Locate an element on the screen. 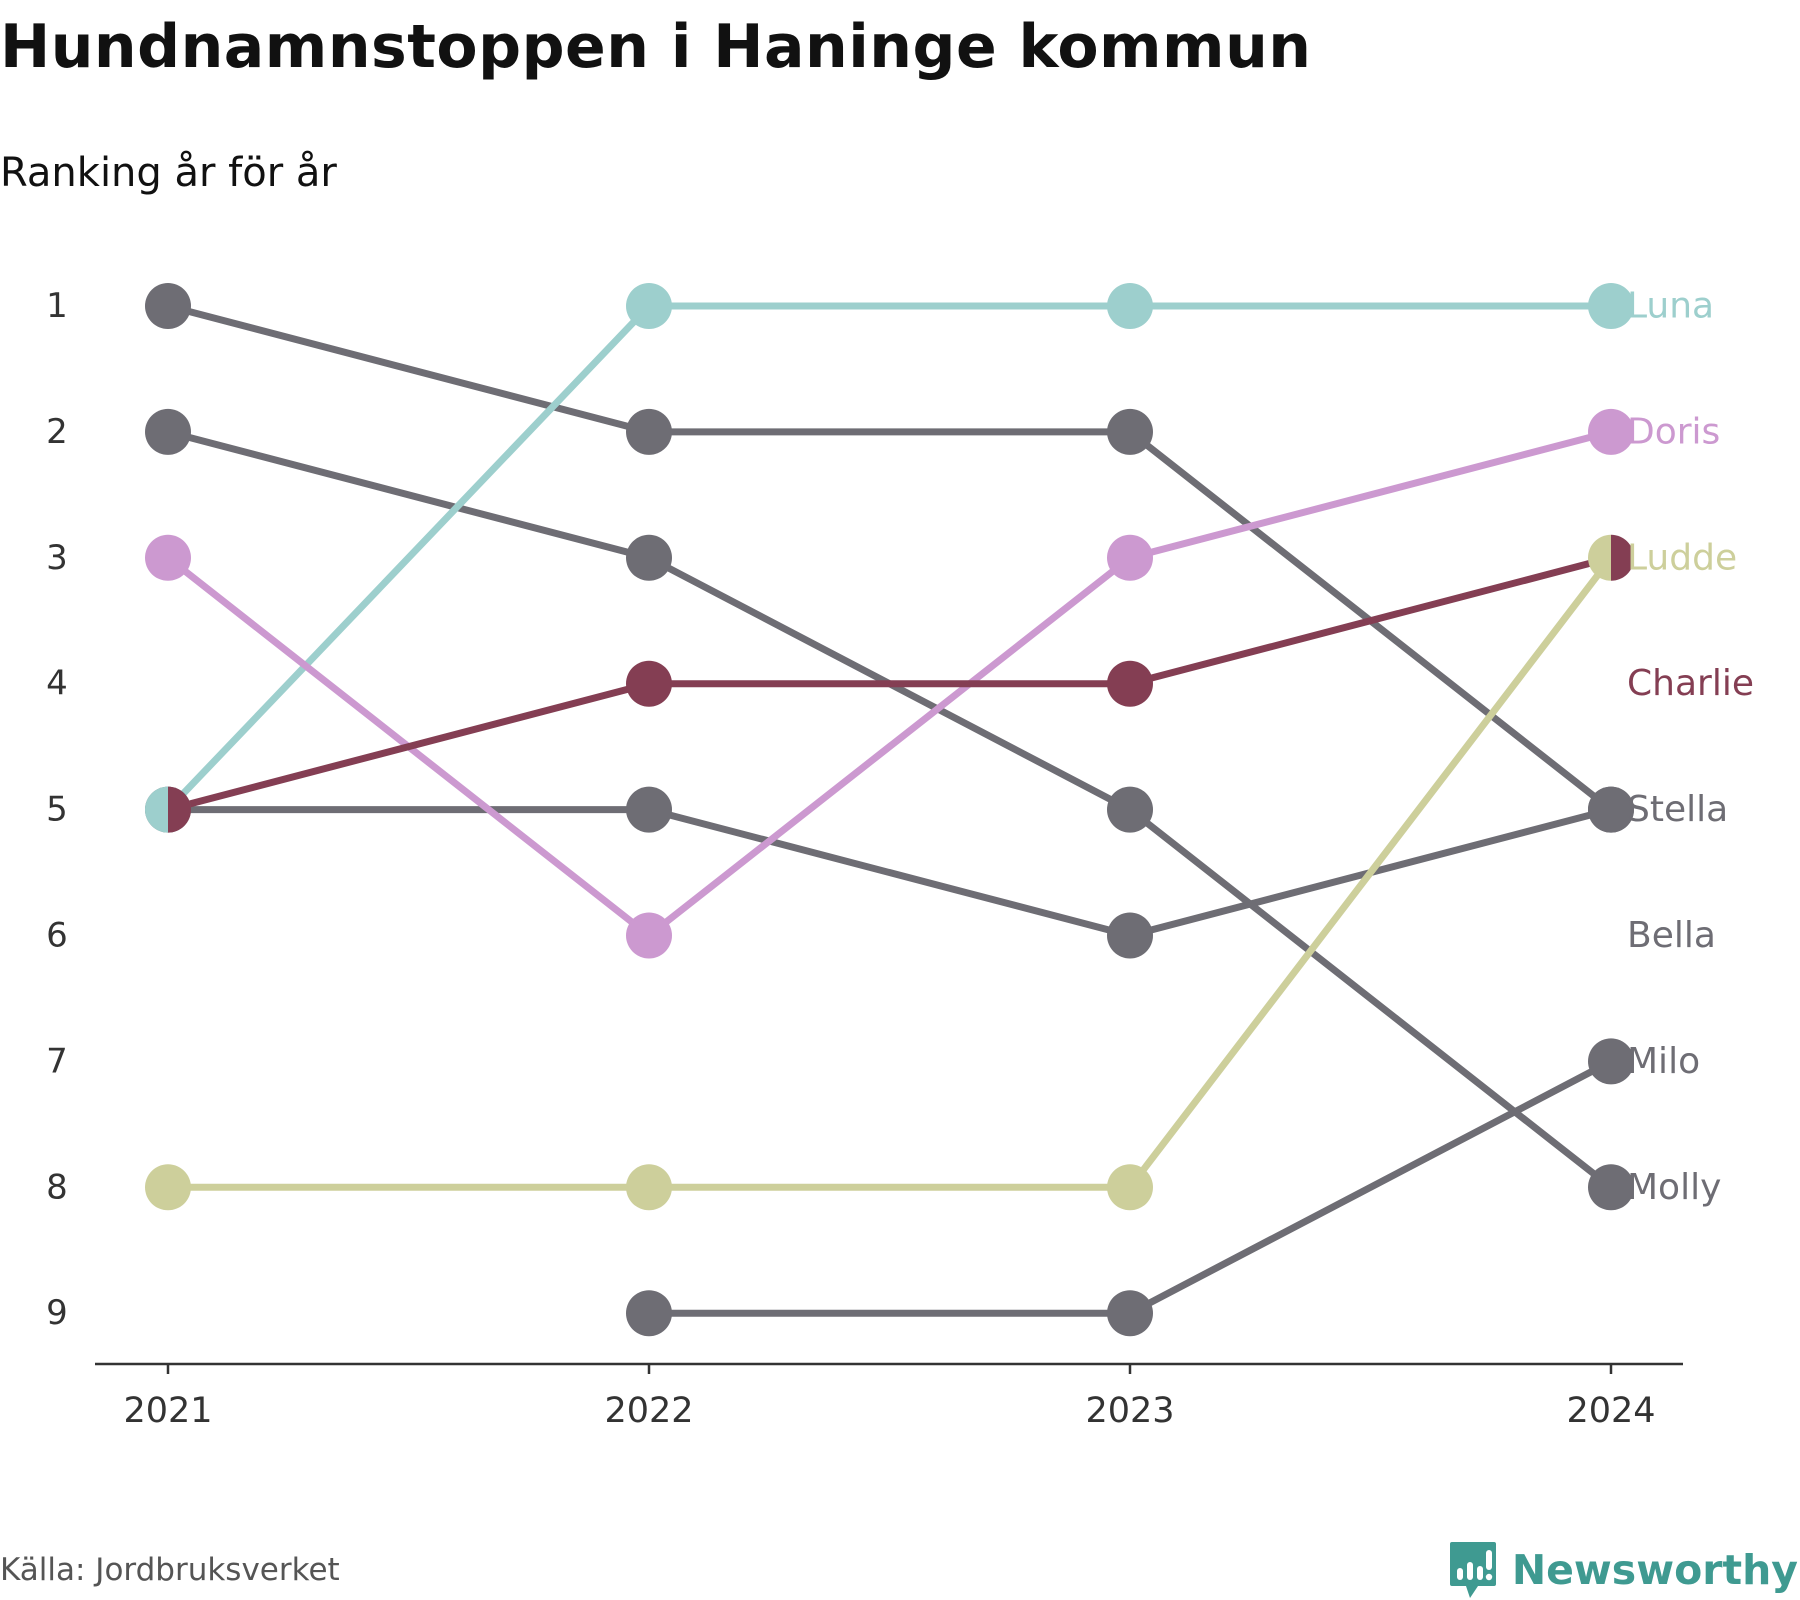  newsworthy-logo-icon is located at coordinates (1472, 1570).